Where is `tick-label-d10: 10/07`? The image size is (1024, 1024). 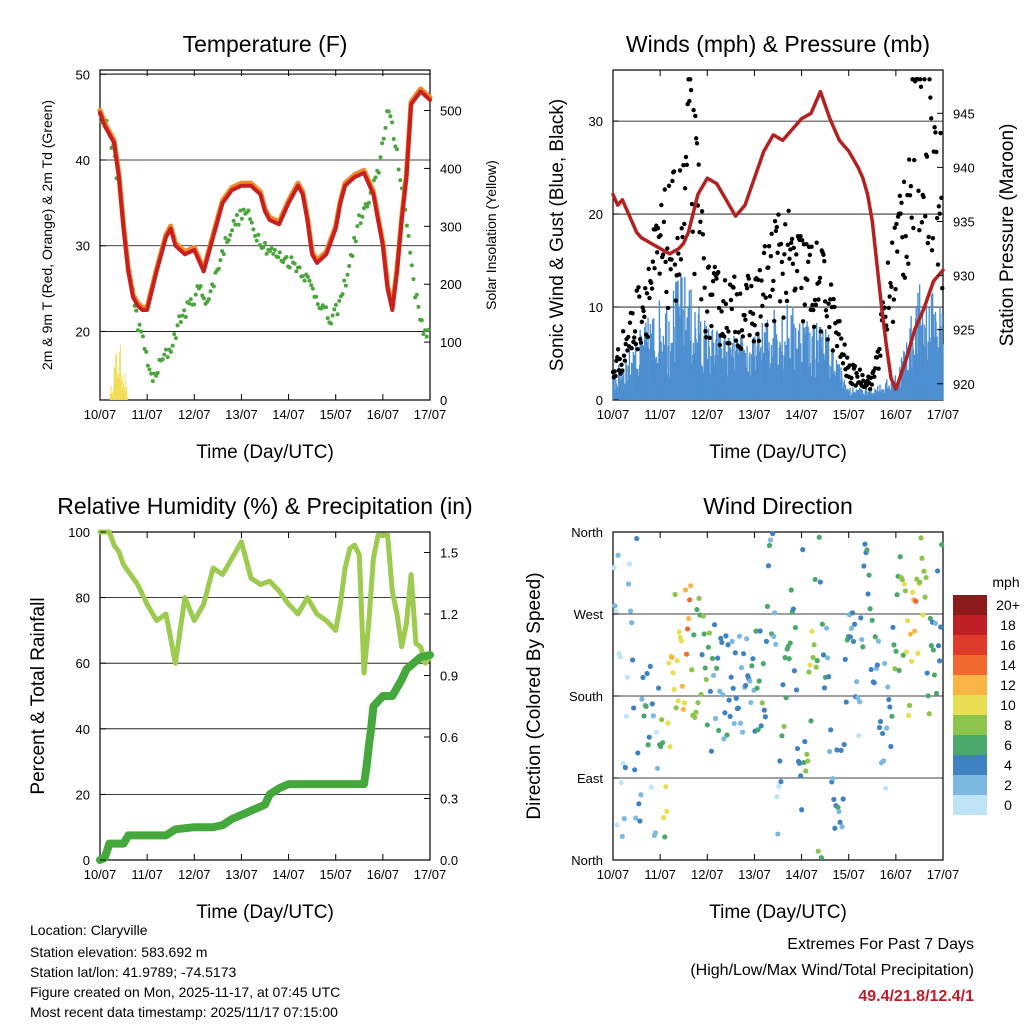 tick-label-d10: 10/07 is located at coordinates (613, 414).